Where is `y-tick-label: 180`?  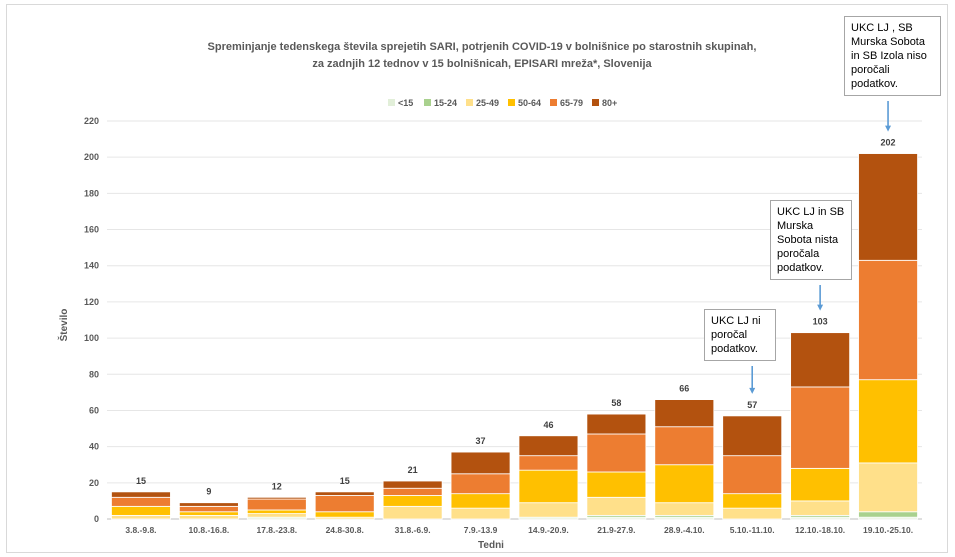 y-tick-label: 180 is located at coordinates (91, 193).